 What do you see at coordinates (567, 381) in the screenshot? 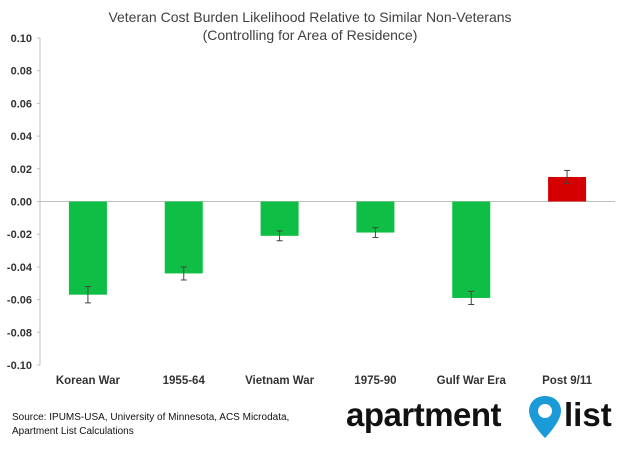
I see `x-category-label: Post 9/11` at bounding box center [567, 381].